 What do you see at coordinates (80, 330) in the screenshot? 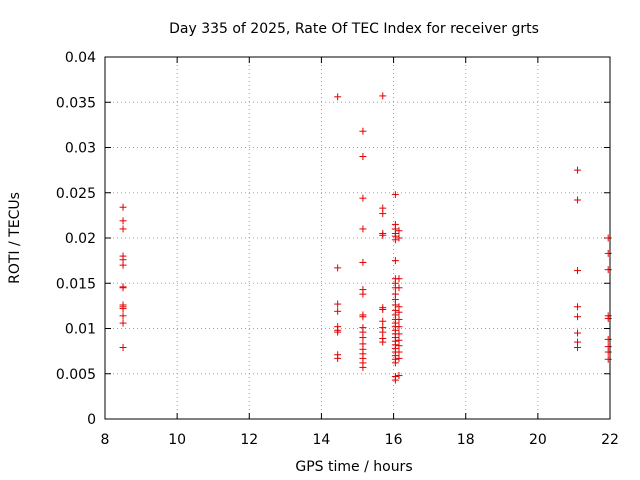
I see `y-tick-label: 0.01` at bounding box center [80, 330].